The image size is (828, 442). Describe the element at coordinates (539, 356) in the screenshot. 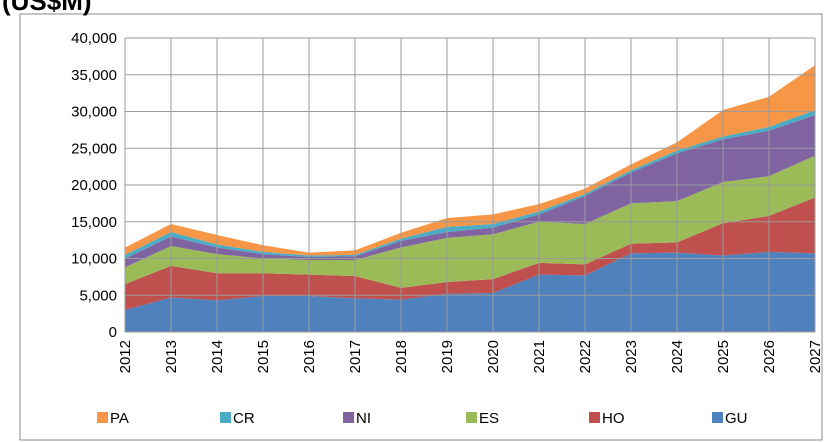

I see `x-tick-label: 2021` at that location.